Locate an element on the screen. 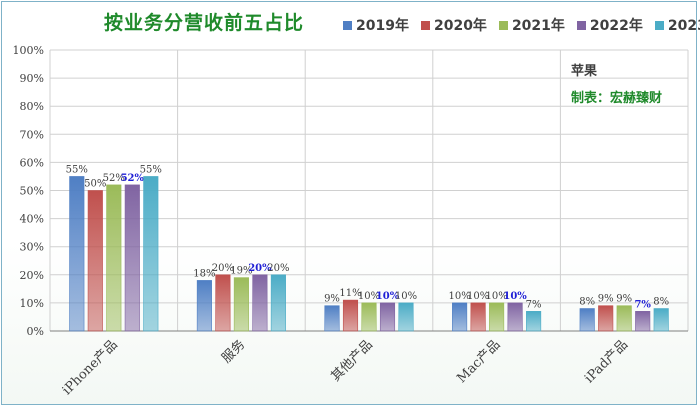  data-label: 11% is located at coordinates (350, 293).